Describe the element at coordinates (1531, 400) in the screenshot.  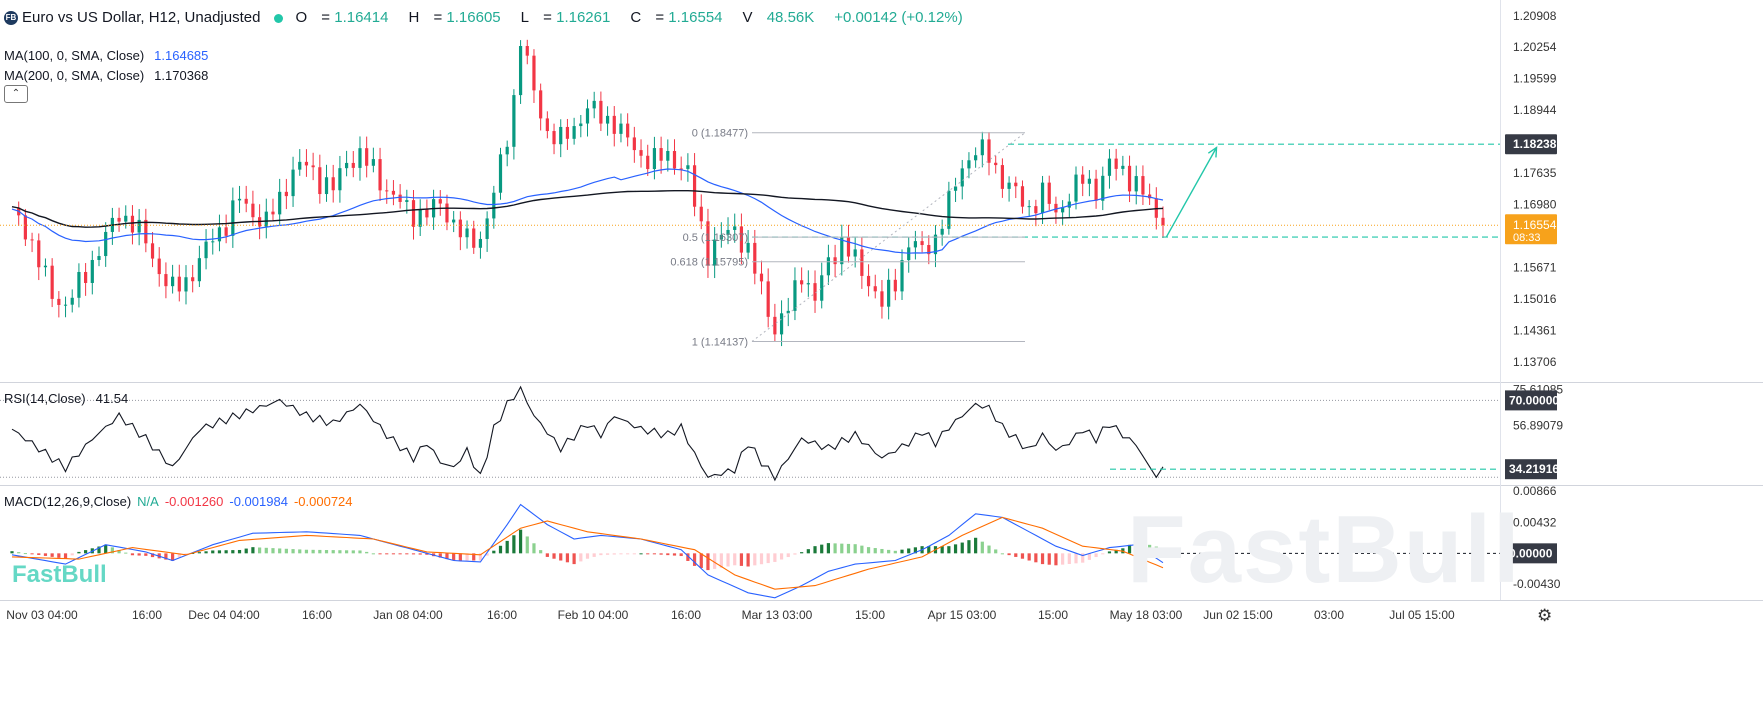
I see `rsi-marker-tag` at that location.